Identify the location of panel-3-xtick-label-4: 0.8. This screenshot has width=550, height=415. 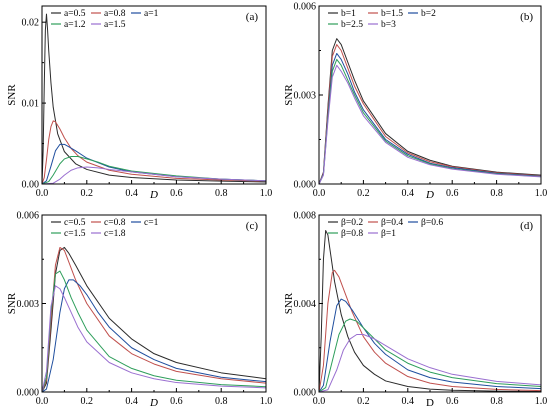
(496, 401).